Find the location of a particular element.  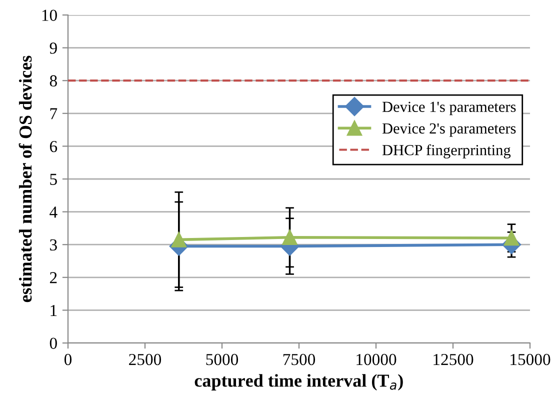

legend-label: Device 1's parameters is located at coordinates (449, 109).